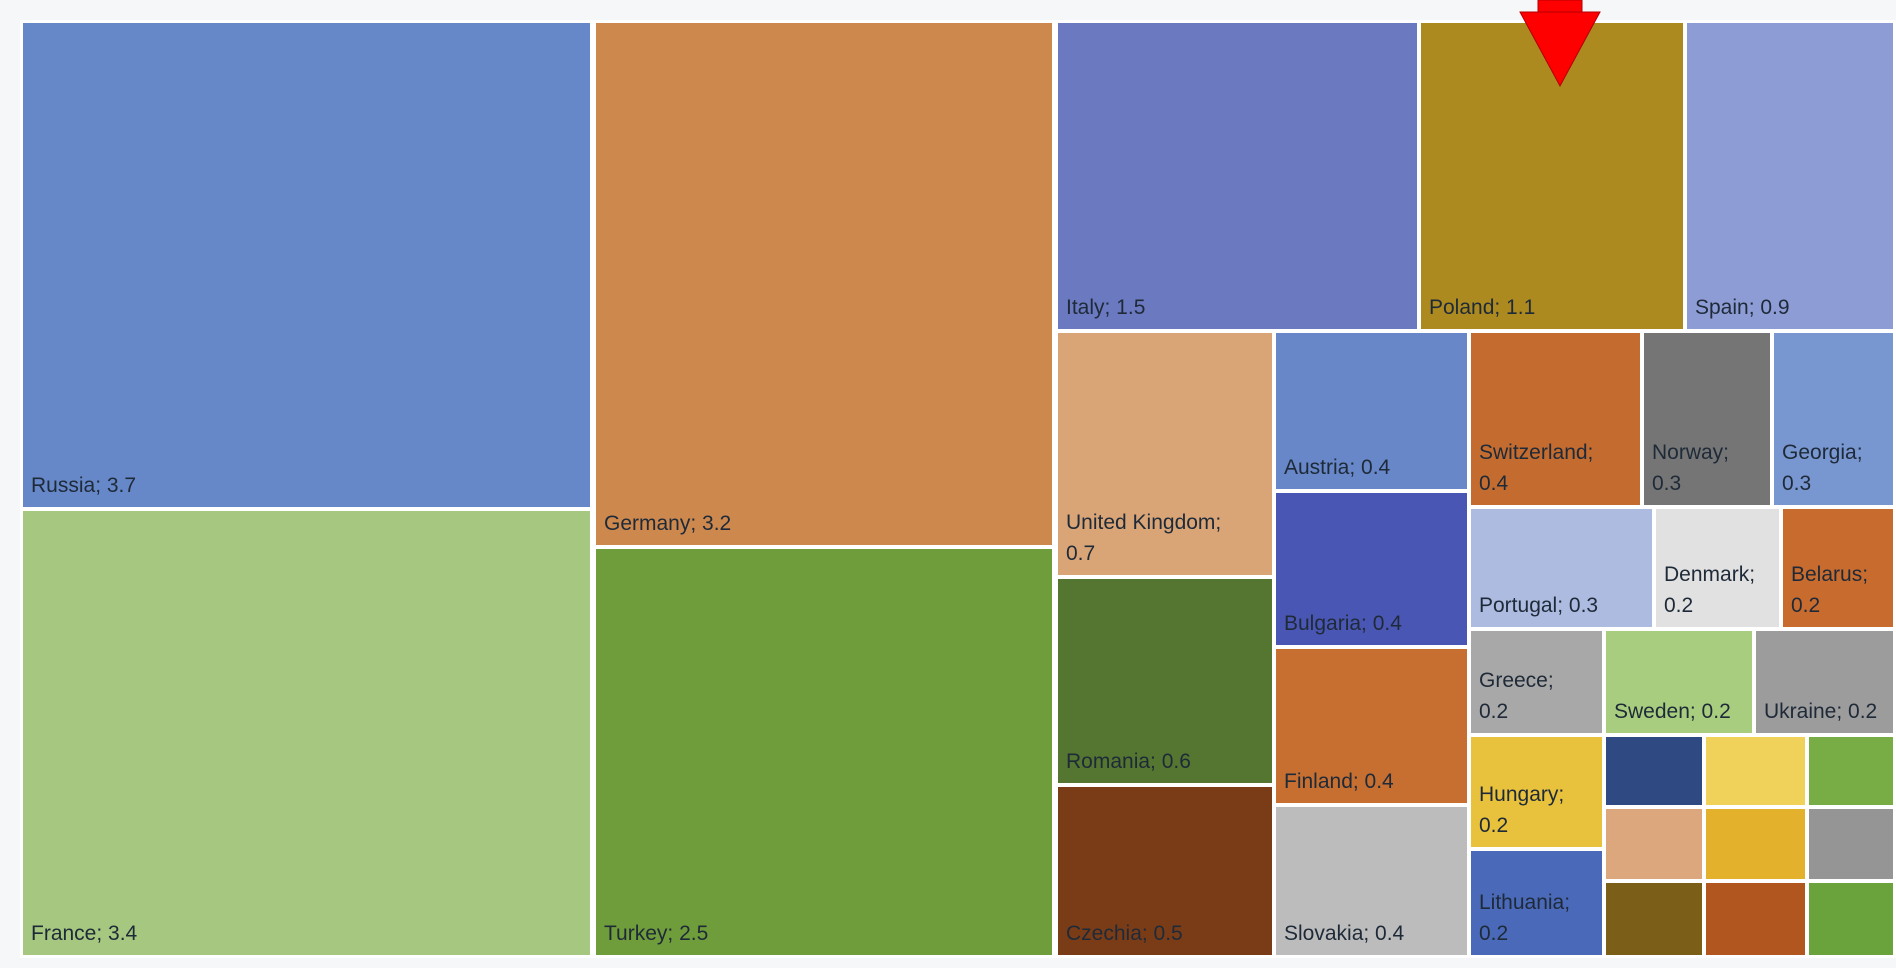  I want to click on tile-norway: Norway; 0.3, so click(1707, 419).